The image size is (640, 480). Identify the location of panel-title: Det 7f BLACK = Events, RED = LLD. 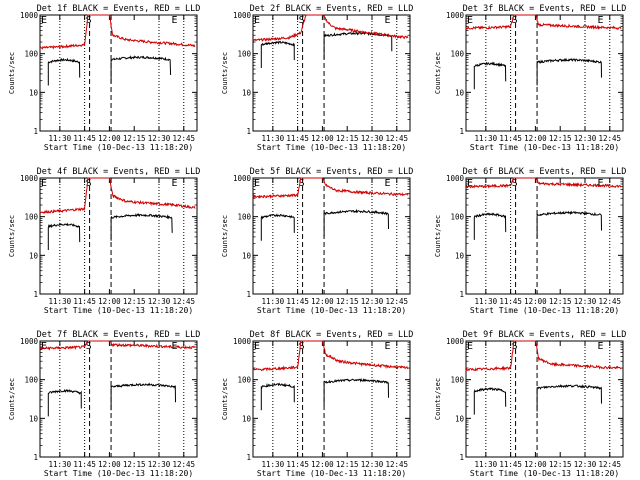
(119, 335).